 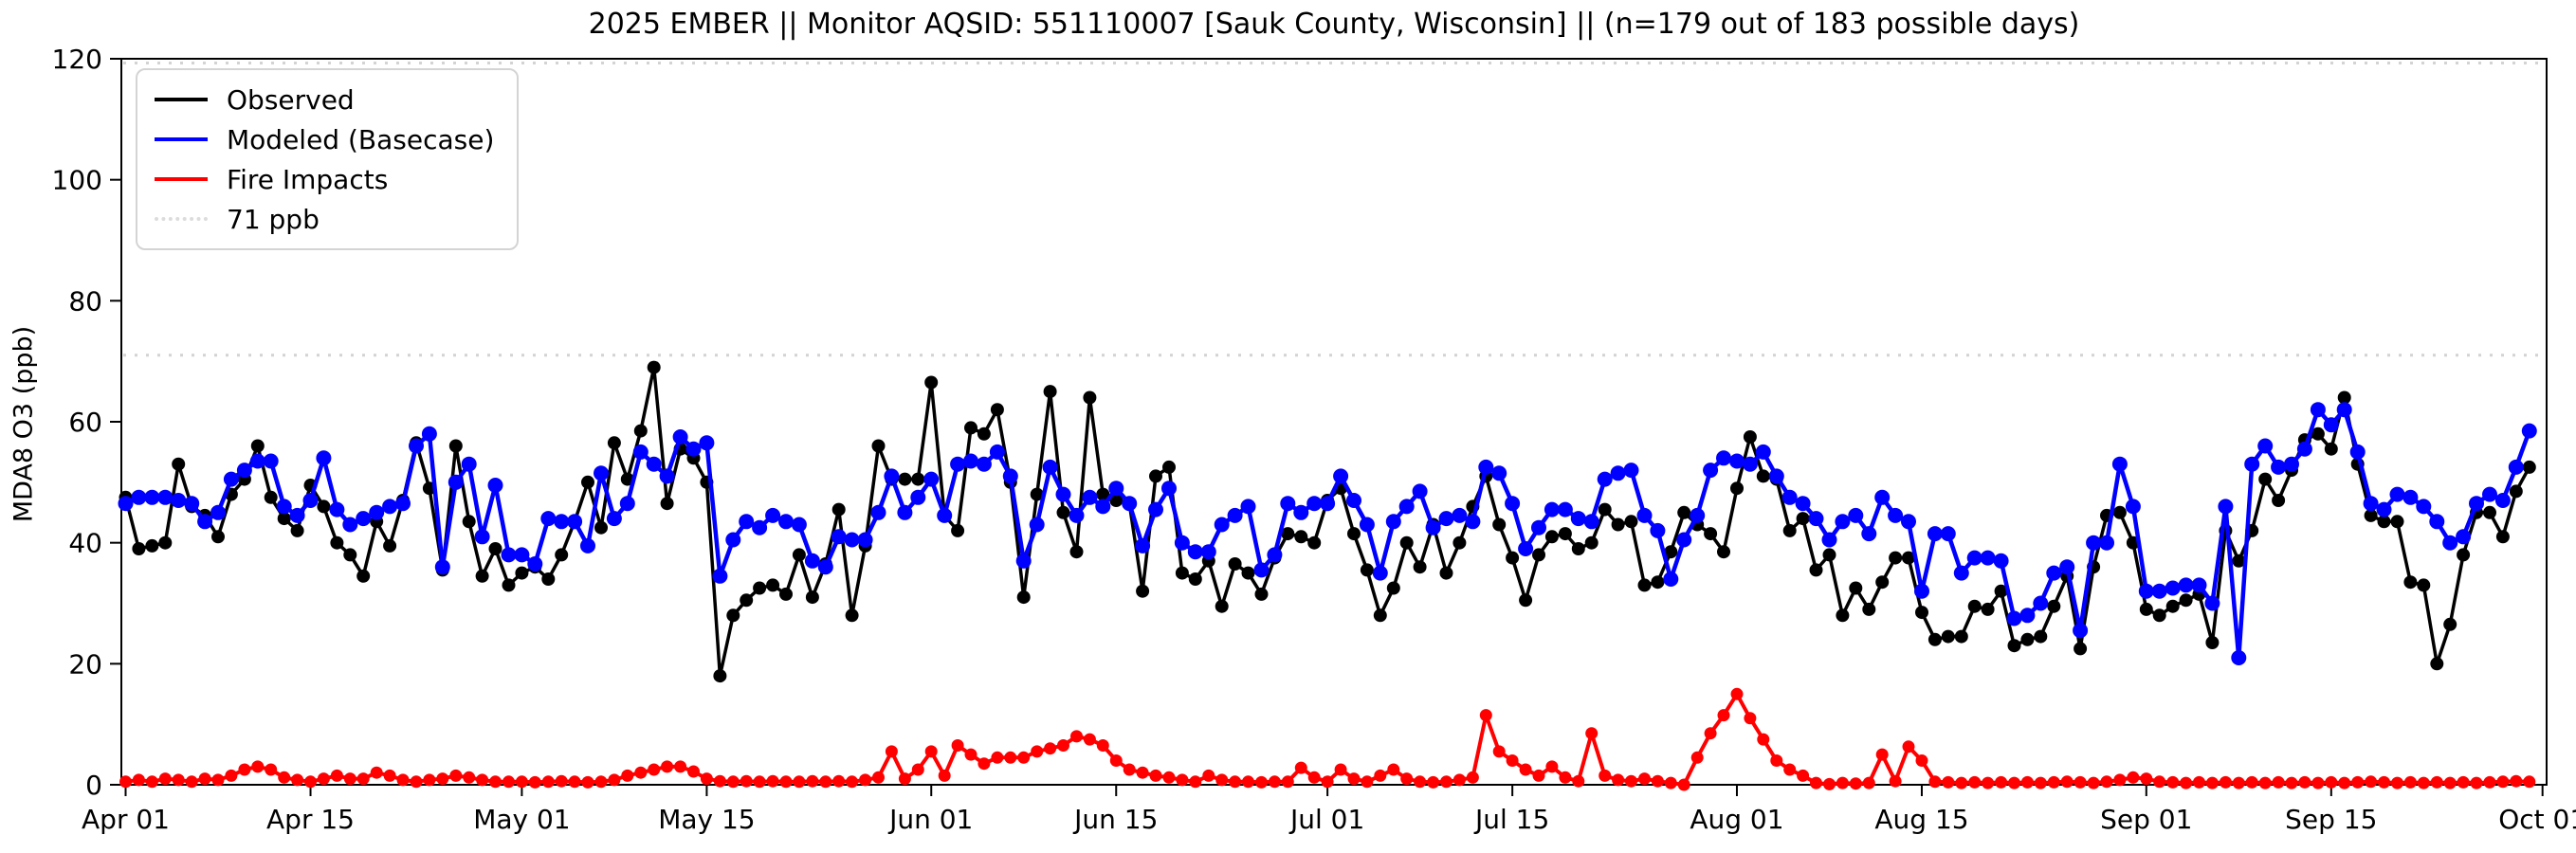 I want to click on legend-item-71ppb: 71 ppb, so click(x=324, y=219).